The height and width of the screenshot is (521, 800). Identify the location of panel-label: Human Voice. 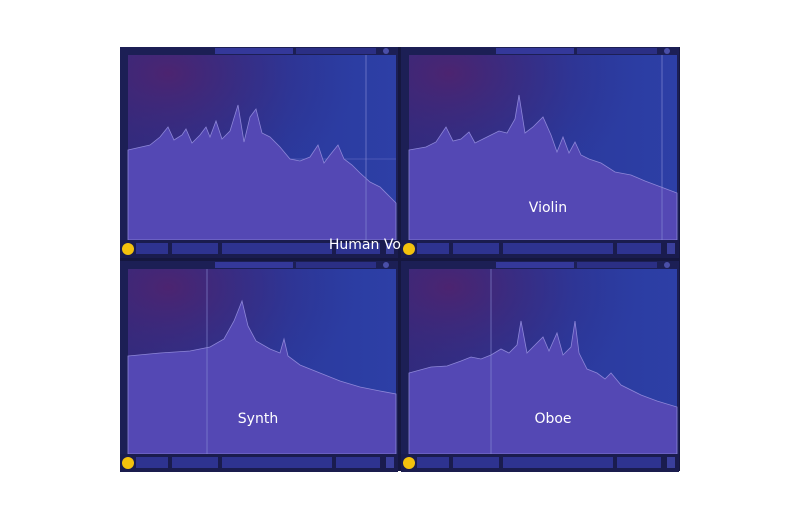
(375, 245).